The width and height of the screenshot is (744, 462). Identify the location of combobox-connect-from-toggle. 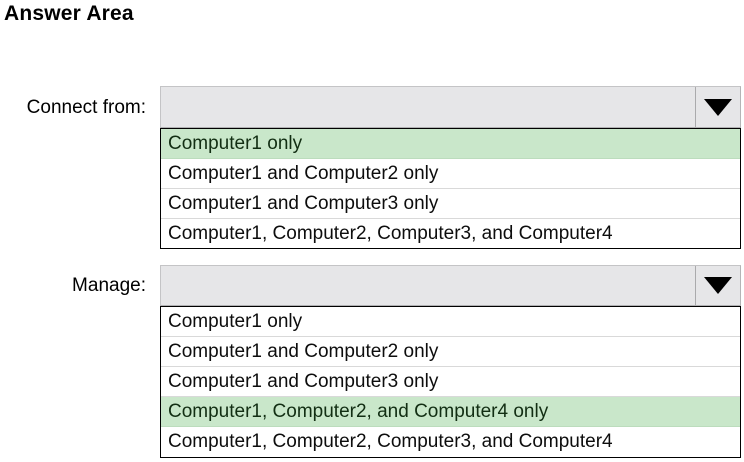
(717, 107).